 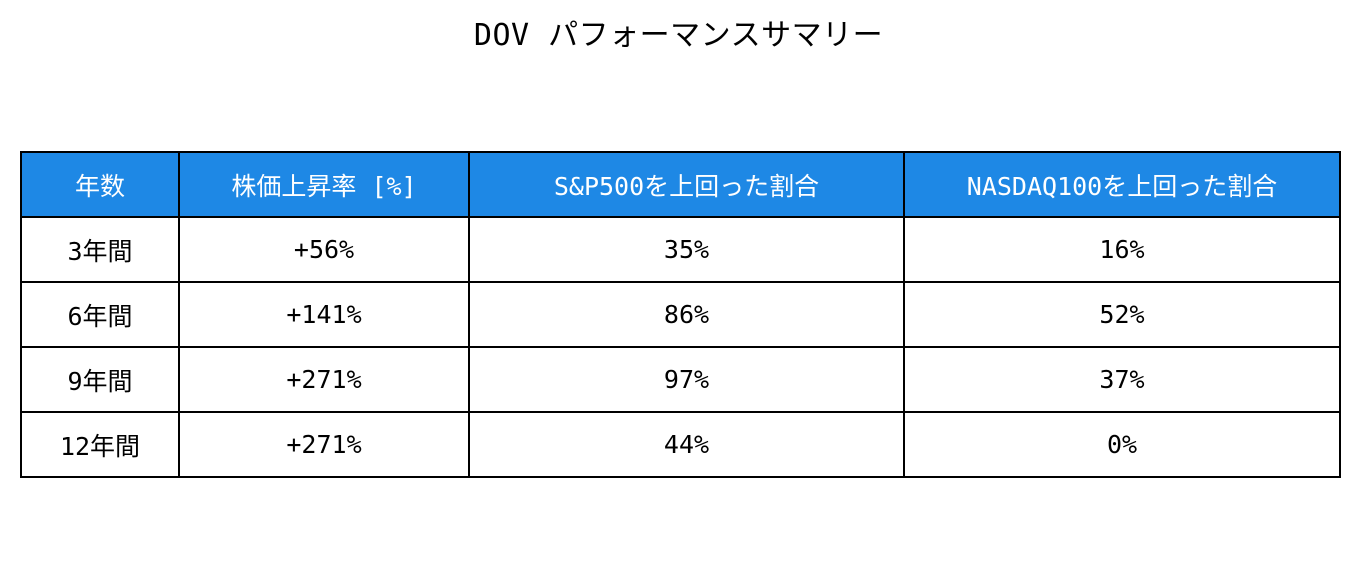 I want to click on column-header-beat-nasdaq100: NASDAQ100を上回った割合, so click(x=1122, y=184).